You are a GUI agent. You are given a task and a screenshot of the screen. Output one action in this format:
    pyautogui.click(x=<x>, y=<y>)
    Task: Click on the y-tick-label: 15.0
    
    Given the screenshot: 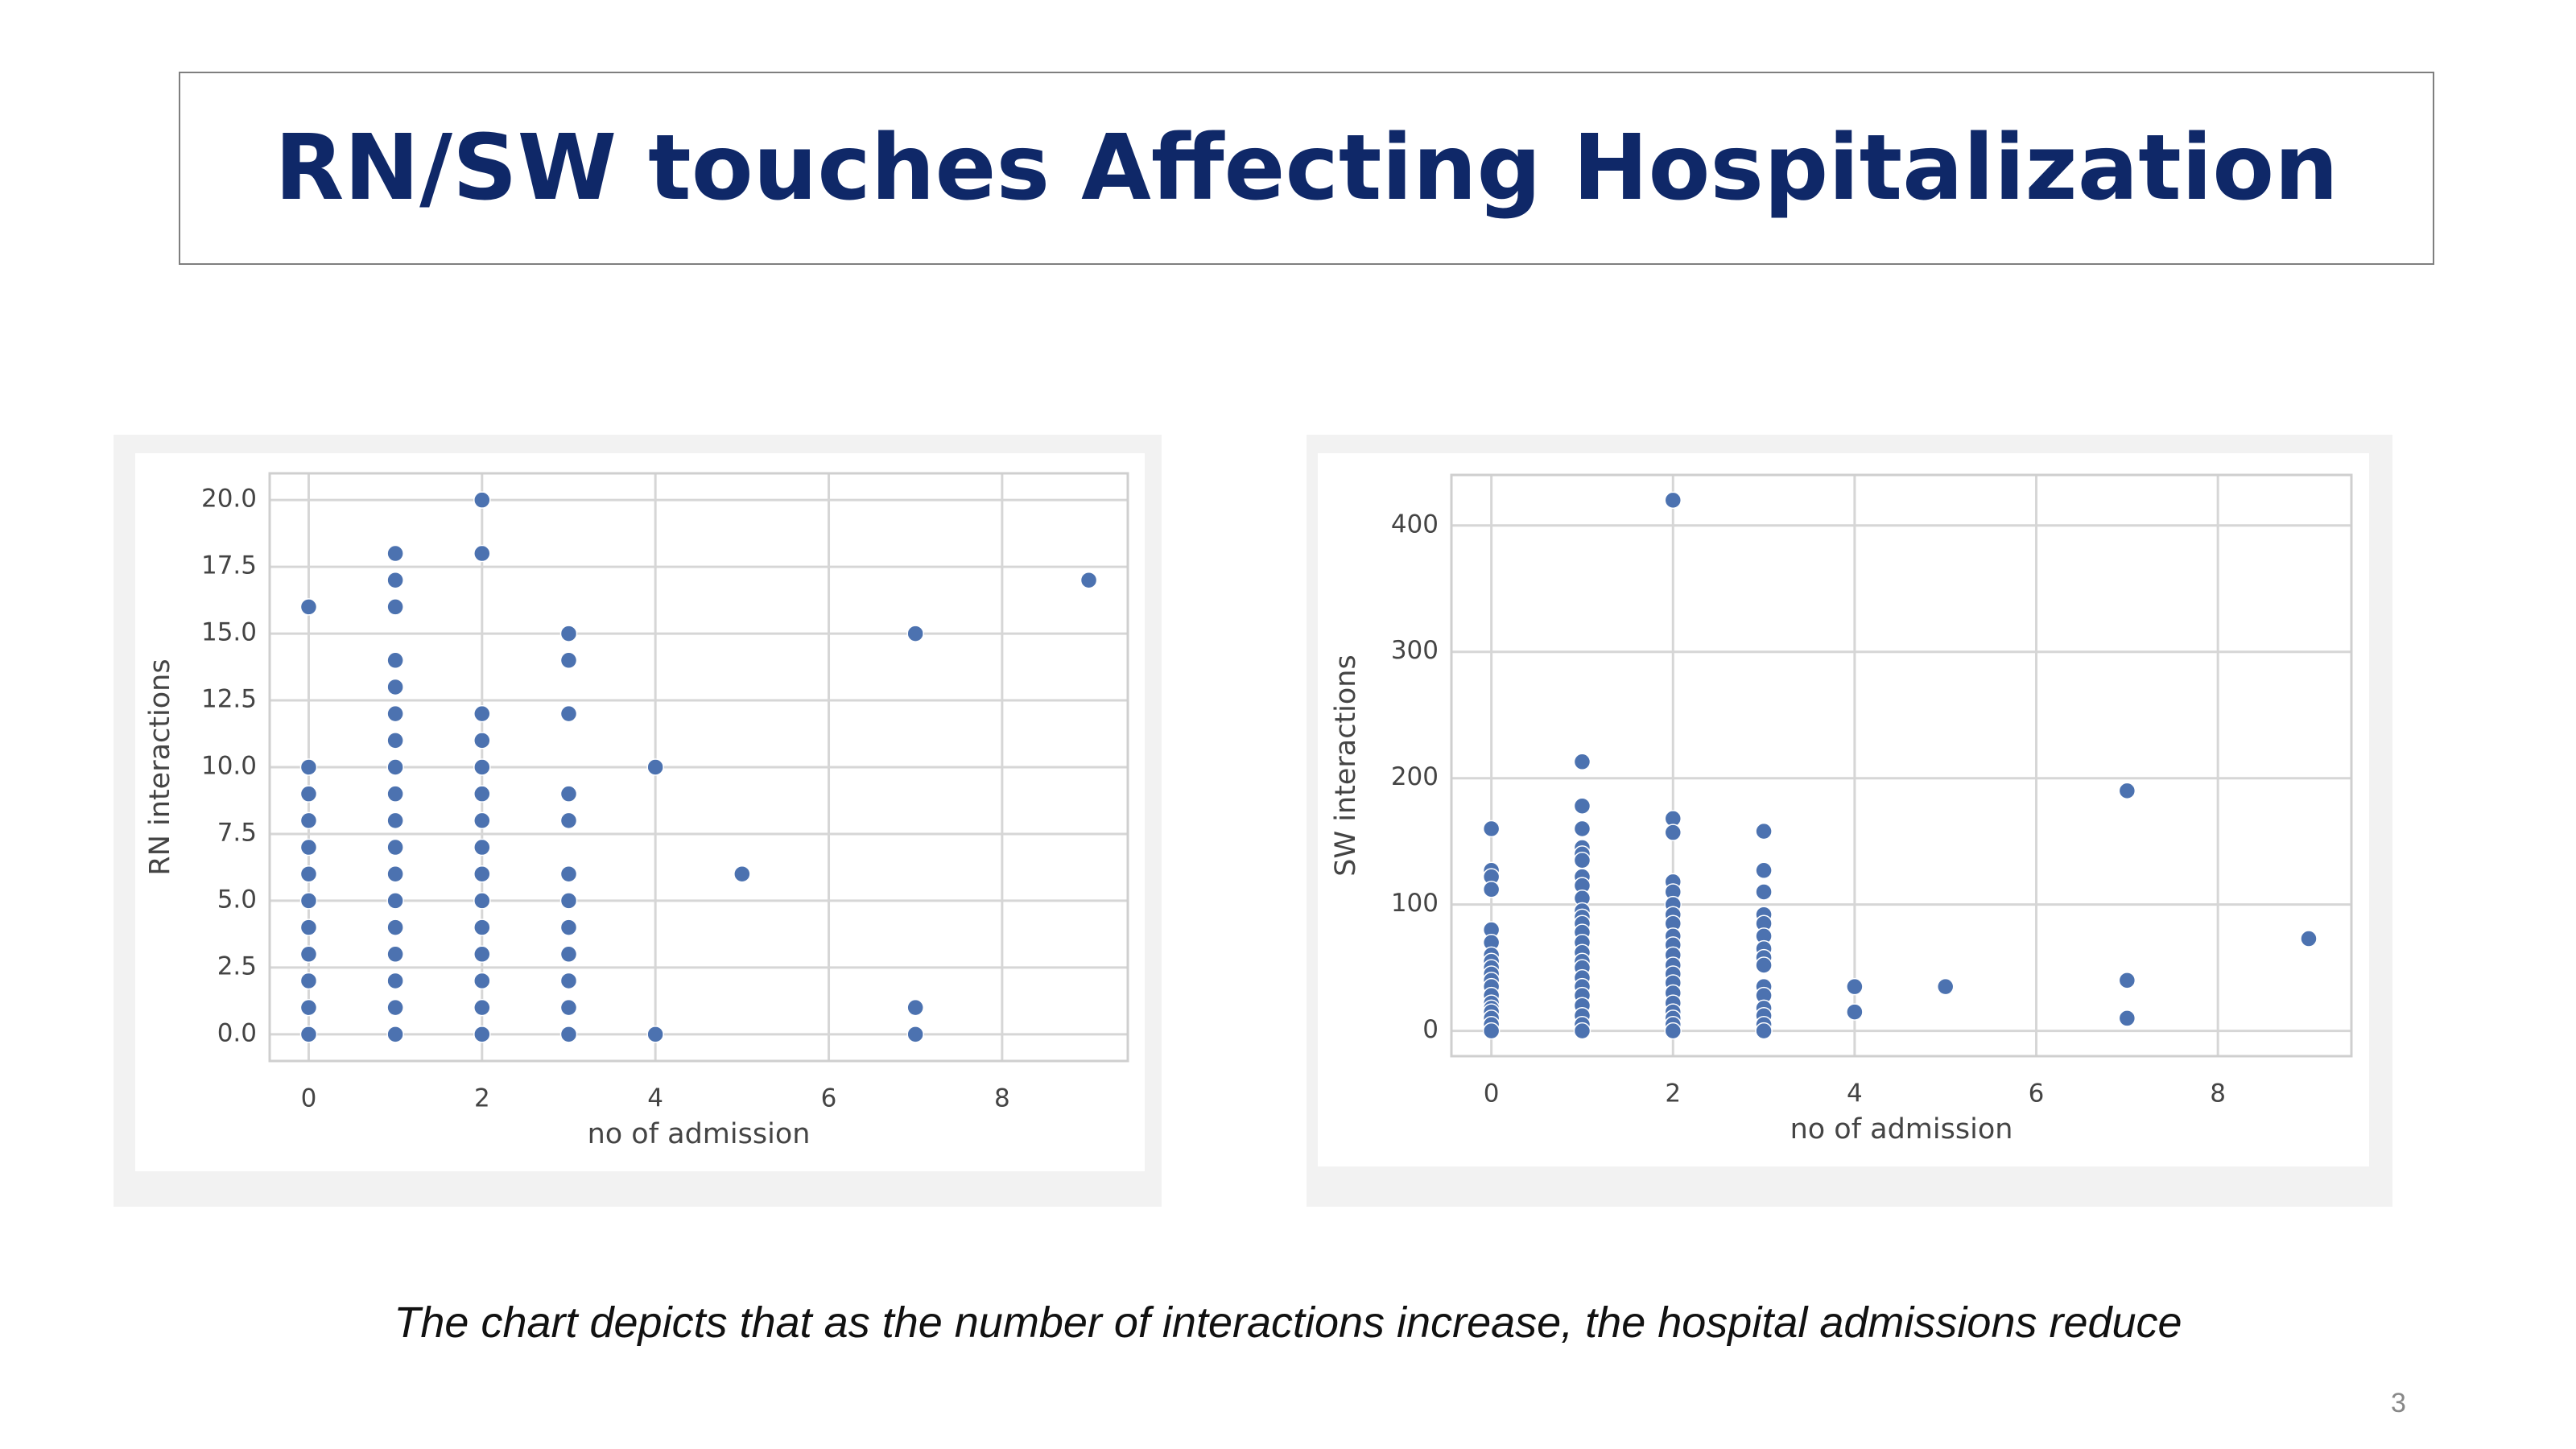 What is the action you would take?
    pyautogui.click(x=229, y=632)
    